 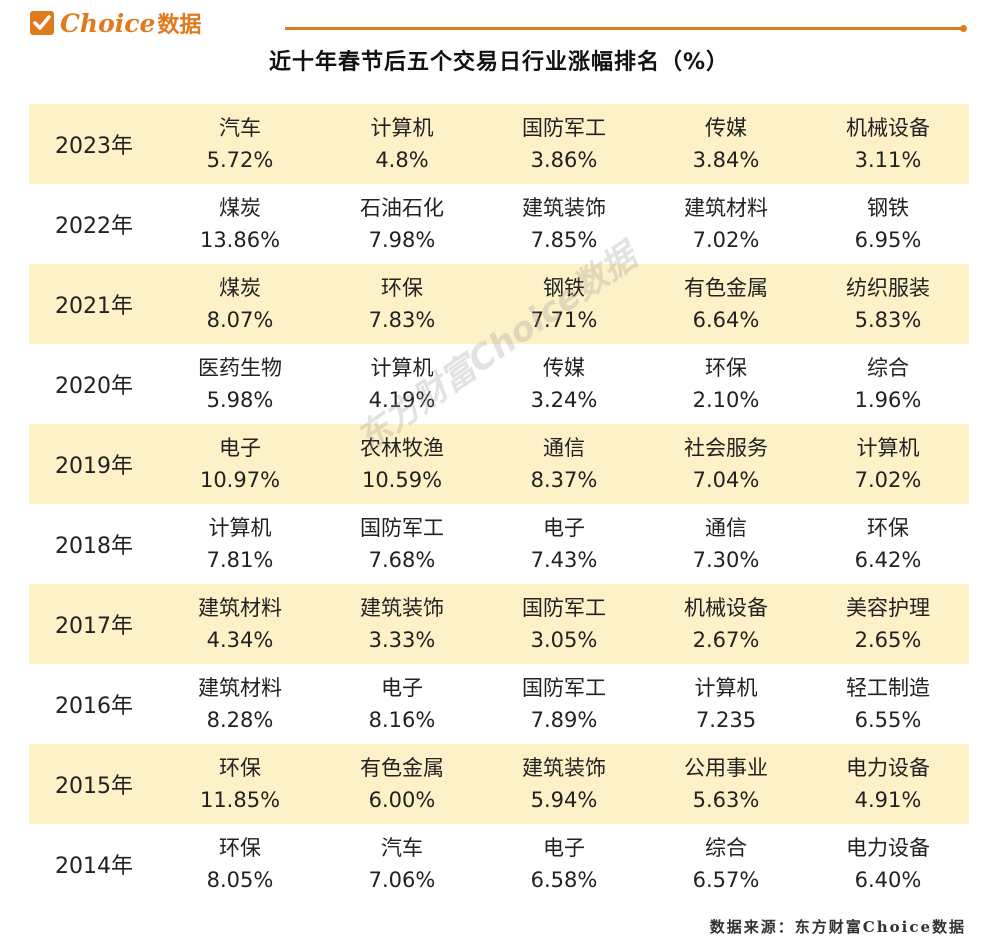 What do you see at coordinates (726, 448) in the screenshot?
I see `industry-name: 社会服务` at bounding box center [726, 448].